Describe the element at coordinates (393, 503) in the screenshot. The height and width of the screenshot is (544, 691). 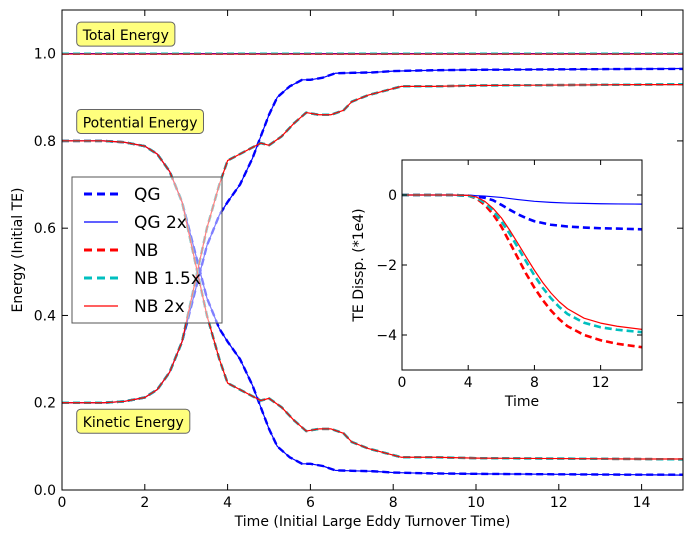
I see `x-tick-label: 8` at that location.